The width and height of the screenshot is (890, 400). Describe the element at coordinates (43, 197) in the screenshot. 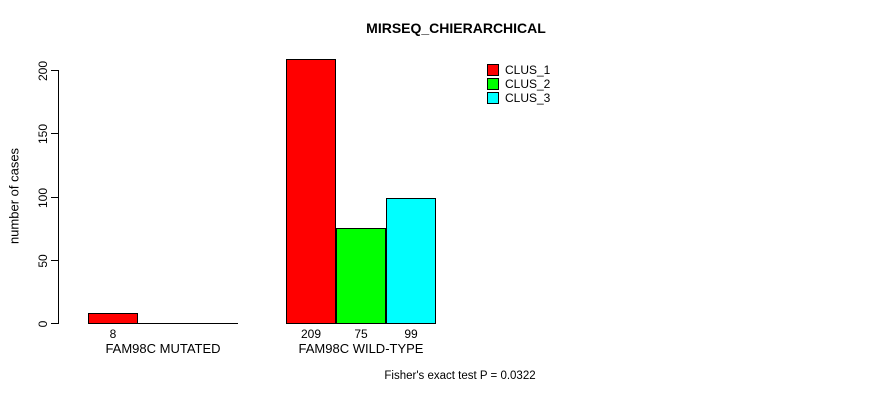

I see `y-axis-tick-label: 100` at that location.